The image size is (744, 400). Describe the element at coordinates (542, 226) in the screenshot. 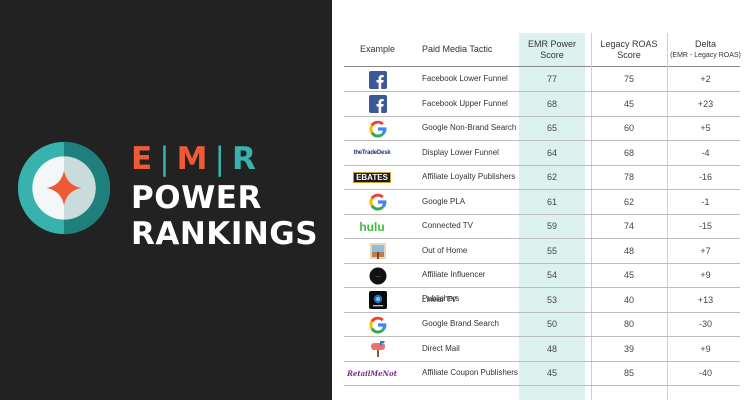

I see `table-row: hulu Connected TV 59 74 -15` at that location.